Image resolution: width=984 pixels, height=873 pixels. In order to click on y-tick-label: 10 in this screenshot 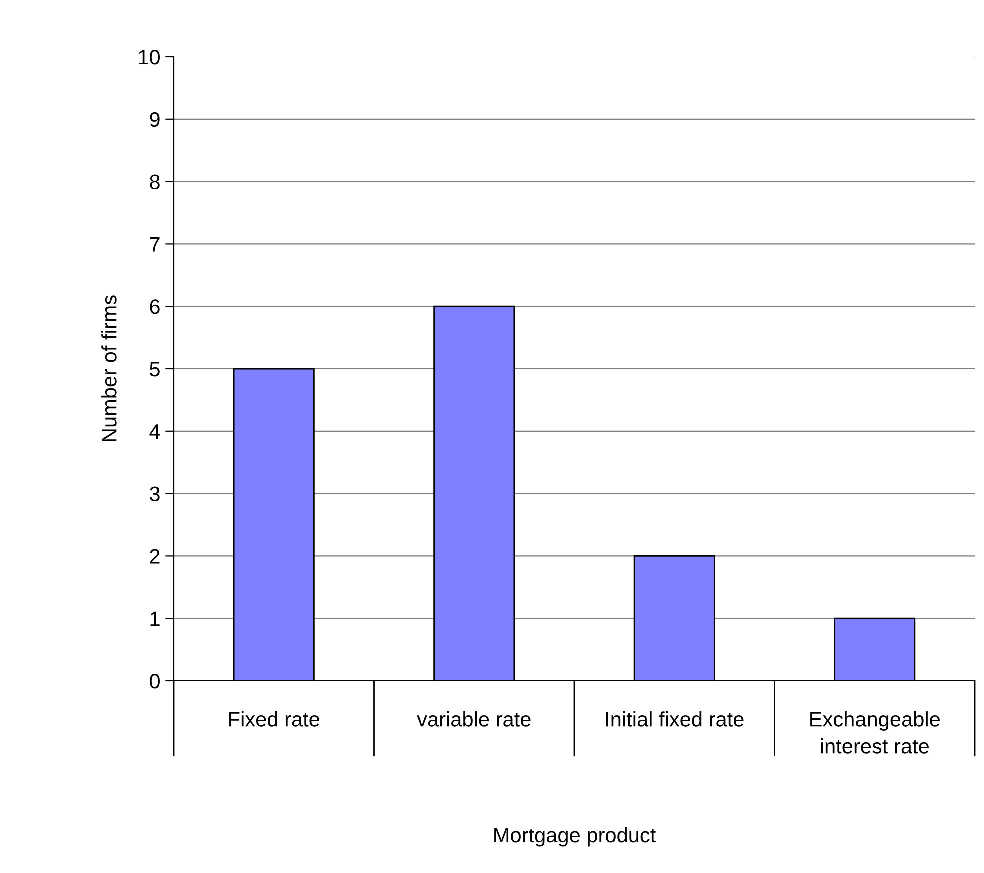, I will do `click(149, 57)`.